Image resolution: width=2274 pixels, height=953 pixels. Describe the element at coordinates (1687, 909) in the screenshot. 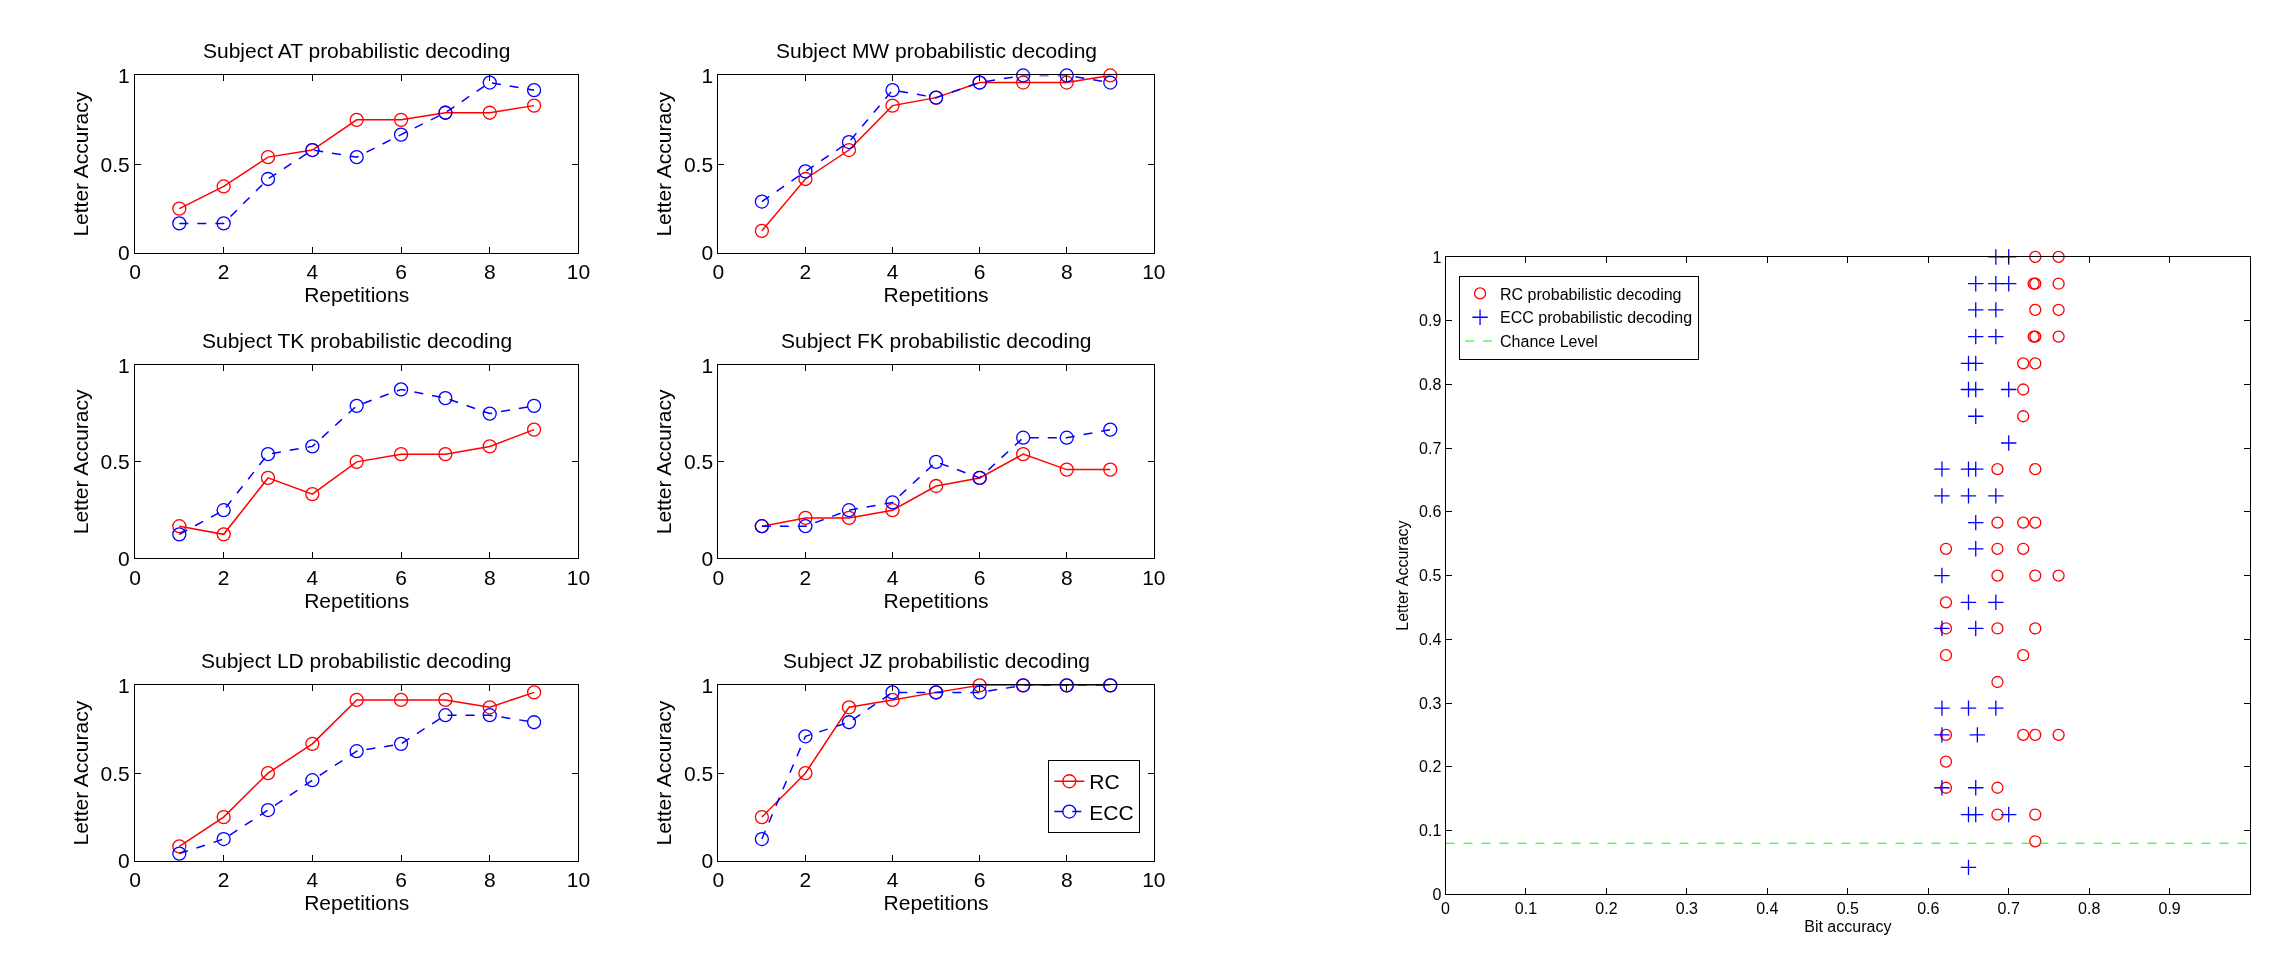

I see `x-tick-label: 0.3` at that location.